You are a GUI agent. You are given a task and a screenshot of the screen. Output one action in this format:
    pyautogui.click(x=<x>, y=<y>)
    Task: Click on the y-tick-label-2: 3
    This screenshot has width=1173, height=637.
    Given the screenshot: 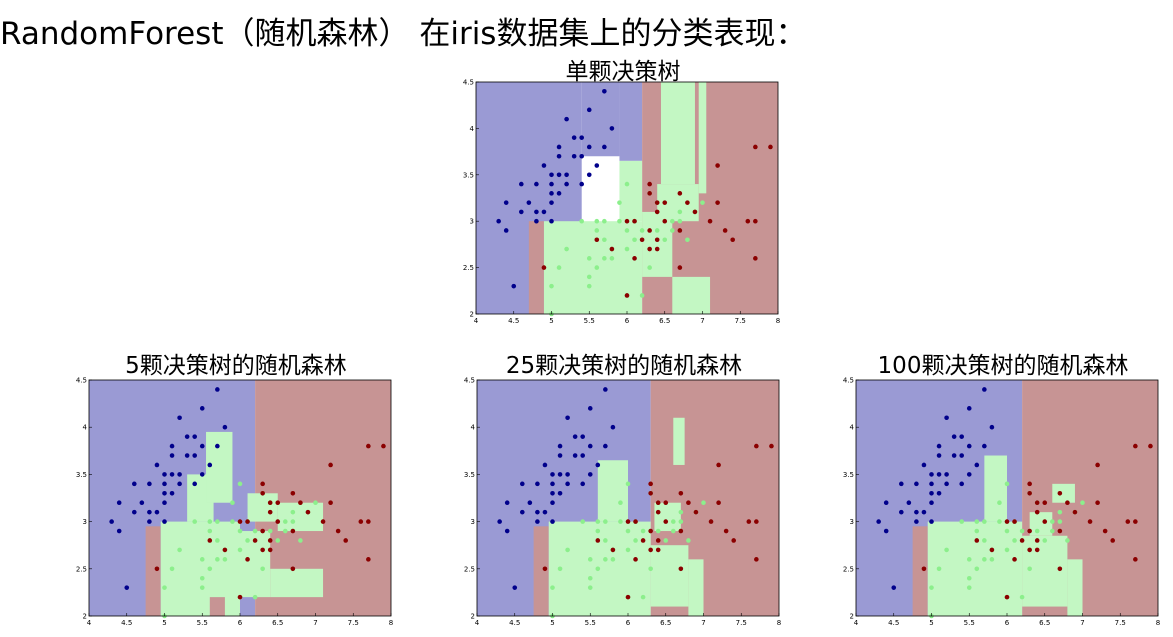 What is the action you would take?
    pyautogui.click(x=852, y=522)
    